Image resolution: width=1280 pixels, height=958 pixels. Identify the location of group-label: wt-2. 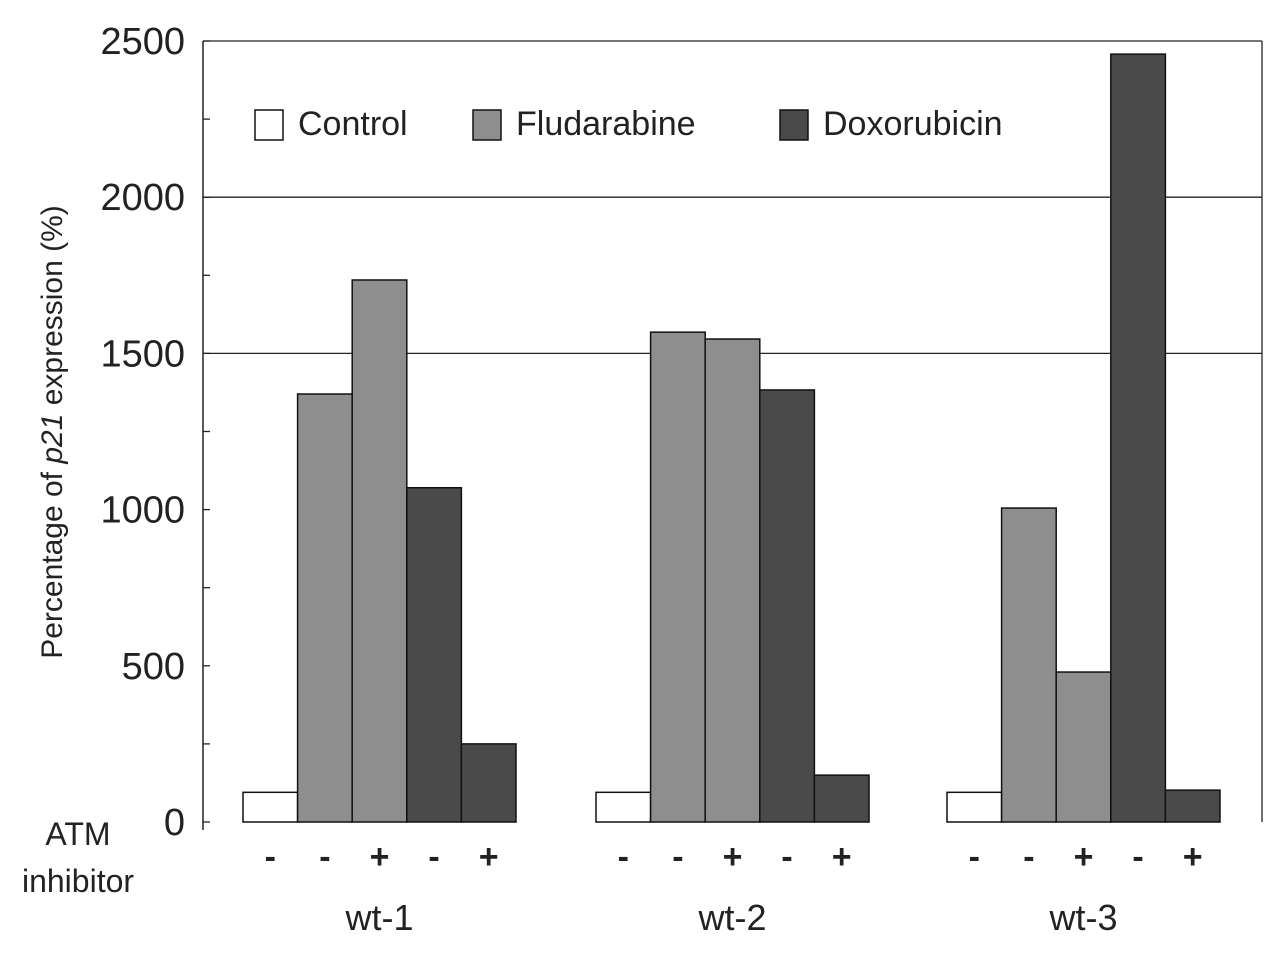
(731, 917).